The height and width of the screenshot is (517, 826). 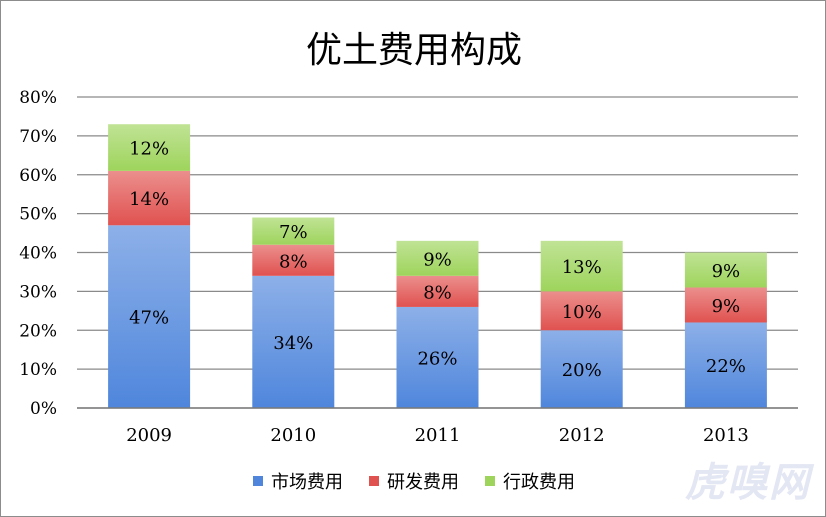 I want to click on x-tick-label: 2010, so click(x=293, y=435).